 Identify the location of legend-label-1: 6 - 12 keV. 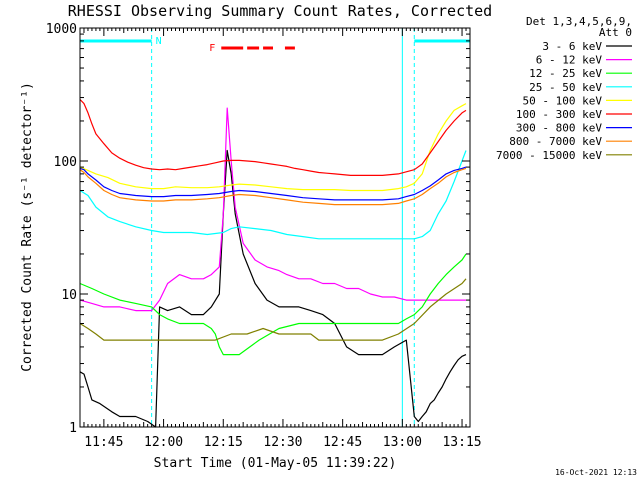
(569, 60).